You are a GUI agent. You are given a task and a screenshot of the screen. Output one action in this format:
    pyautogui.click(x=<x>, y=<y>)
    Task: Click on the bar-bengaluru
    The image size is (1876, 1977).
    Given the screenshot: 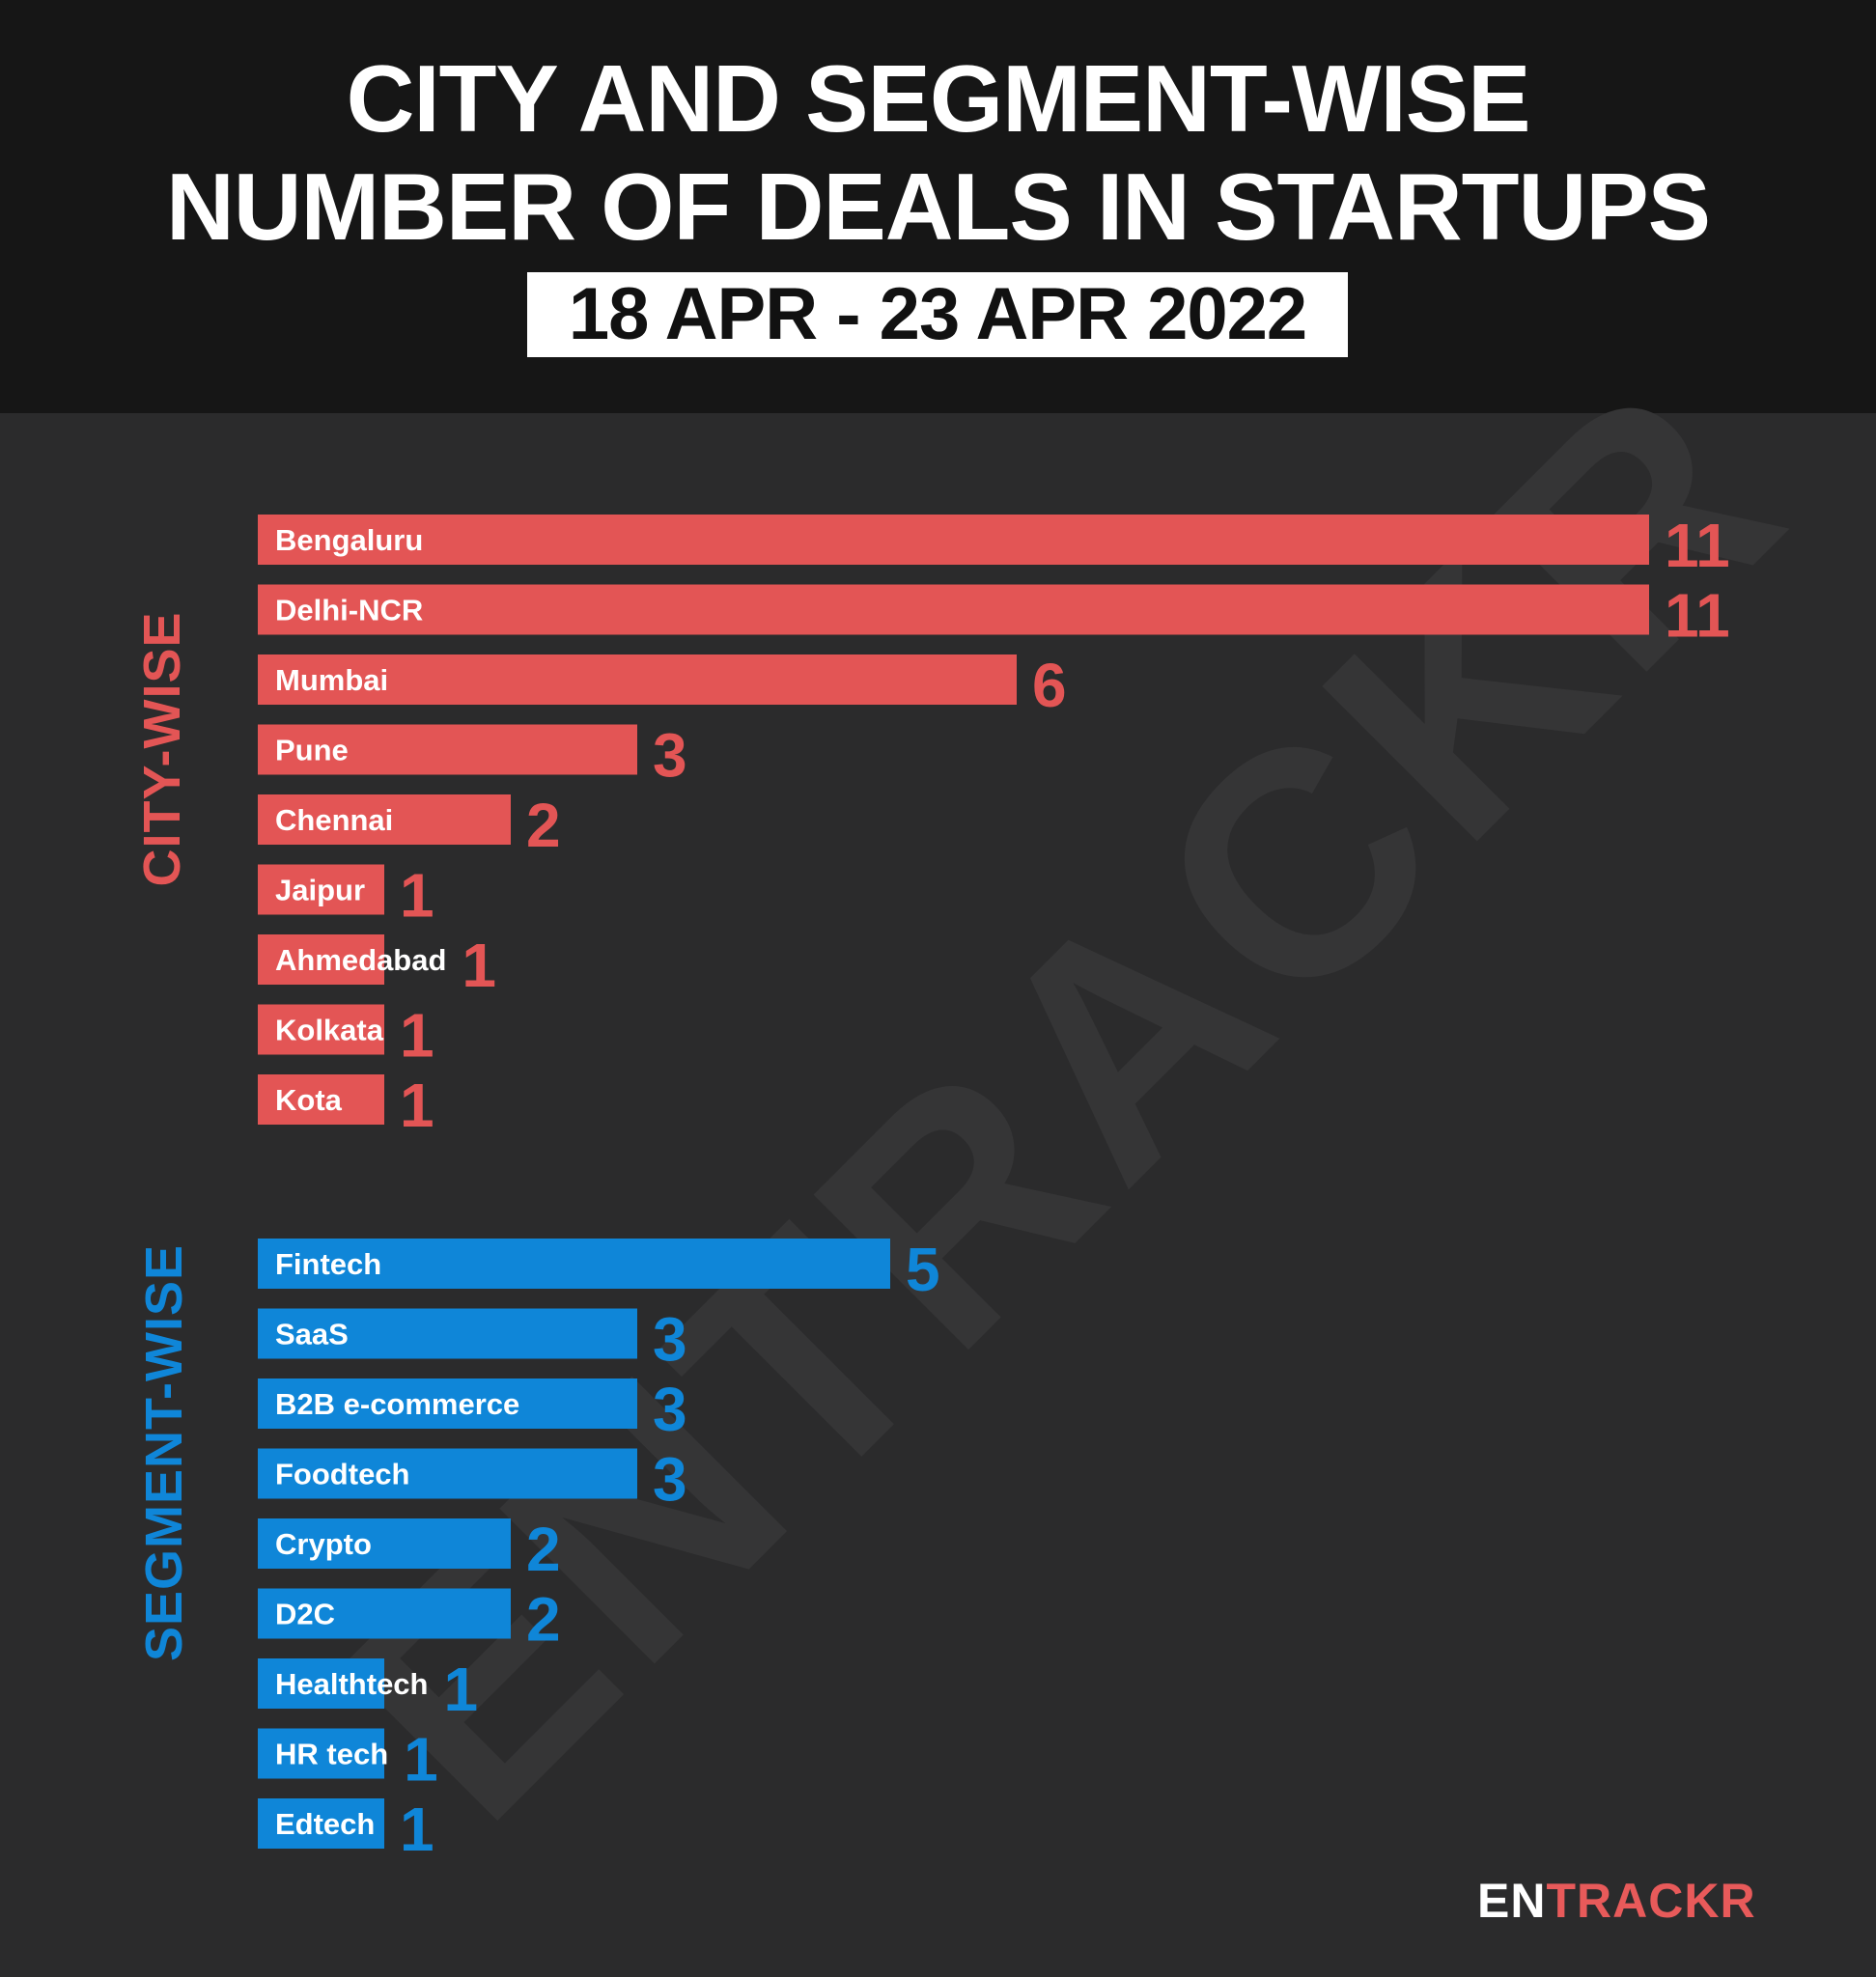 What is the action you would take?
    pyautogui.click(x=954, y=540)
    